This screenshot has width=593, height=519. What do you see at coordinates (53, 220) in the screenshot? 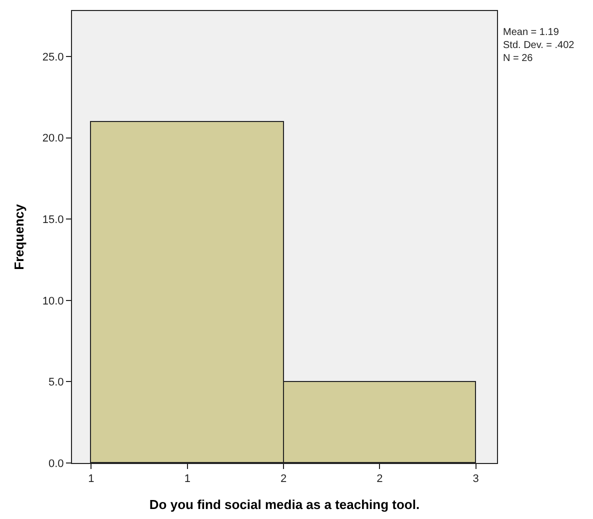
I see `y-tick-label: 15.0` at bounding box center [53, 220].